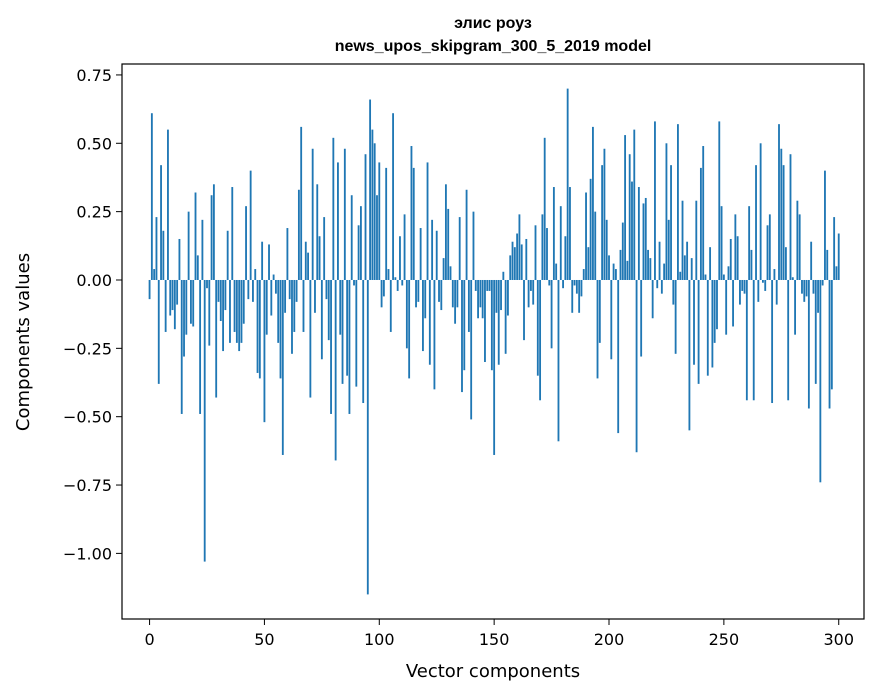 The height and width of the screenshot is (696, 880). I want to click on chart-subtitle: news_upos_skipgram_300_5_2019 model, so click(493, 46).